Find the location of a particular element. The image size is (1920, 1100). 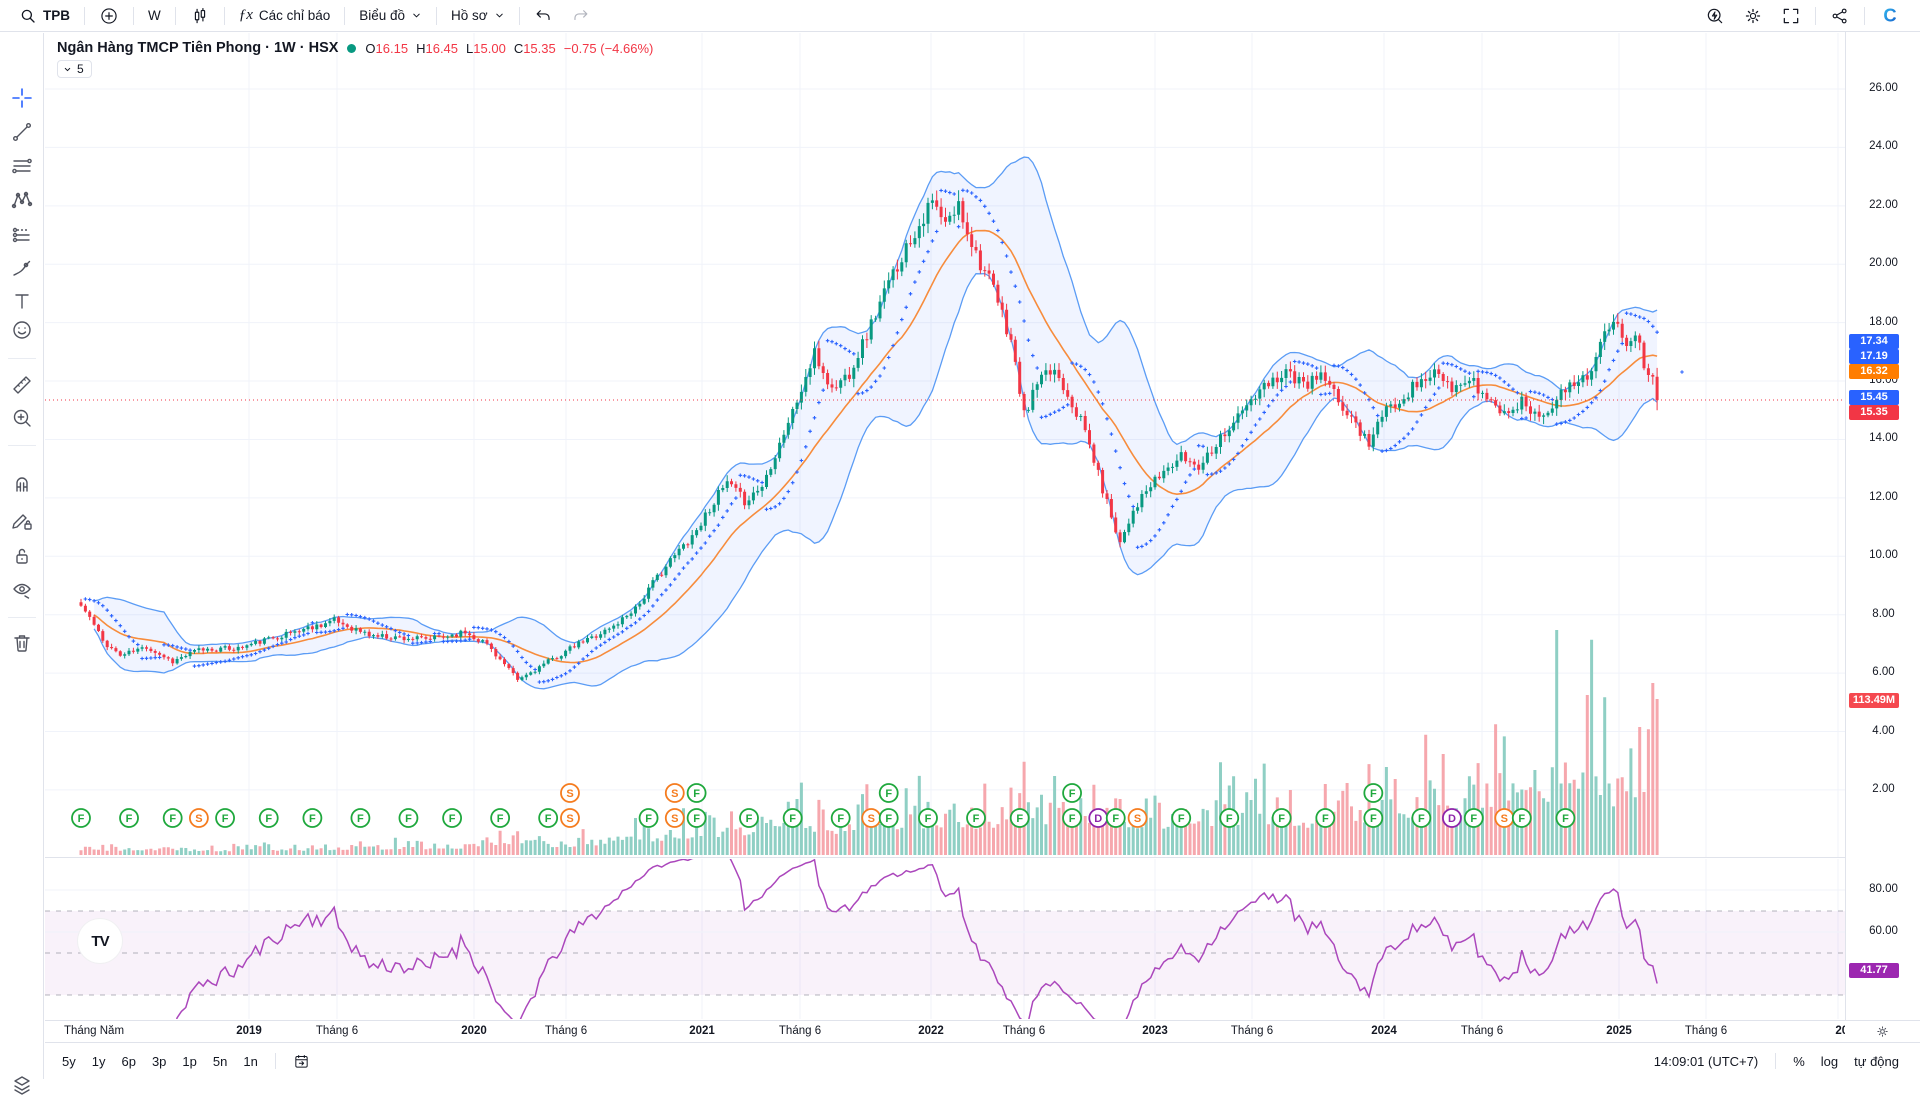

range-1n: 1n is located at coordinates (250, 1061).